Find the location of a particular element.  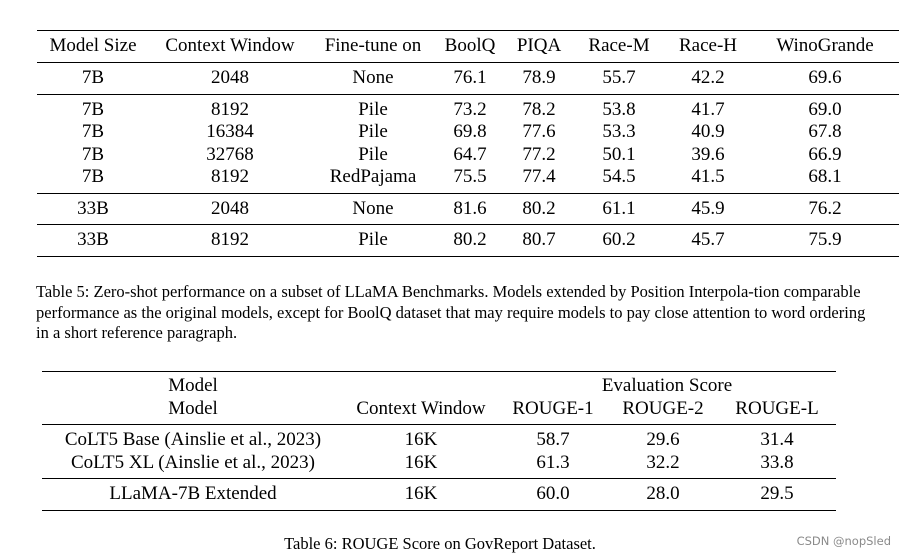

table-5-group: 33B 2048 None 81.6 80.2 61.1 45.9 76.2 is located at coordinates (468, 209).